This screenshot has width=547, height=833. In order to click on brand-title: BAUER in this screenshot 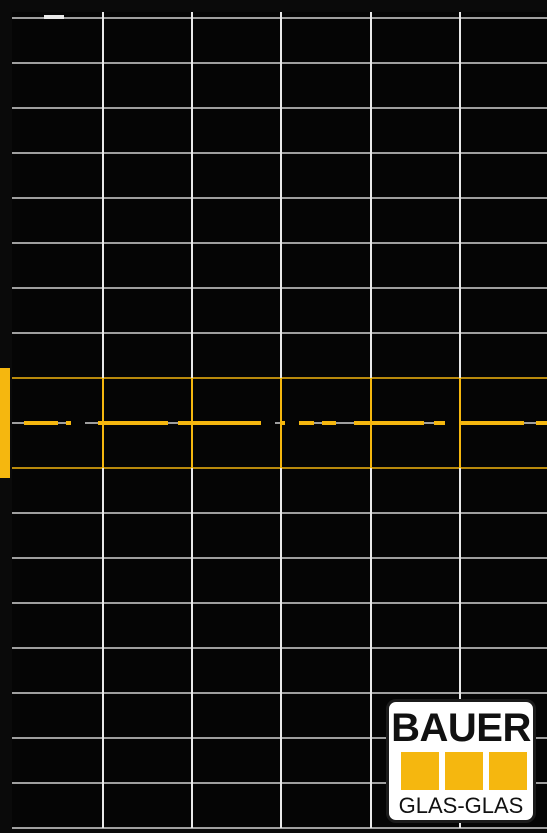, I will do `click(461, 728)`.